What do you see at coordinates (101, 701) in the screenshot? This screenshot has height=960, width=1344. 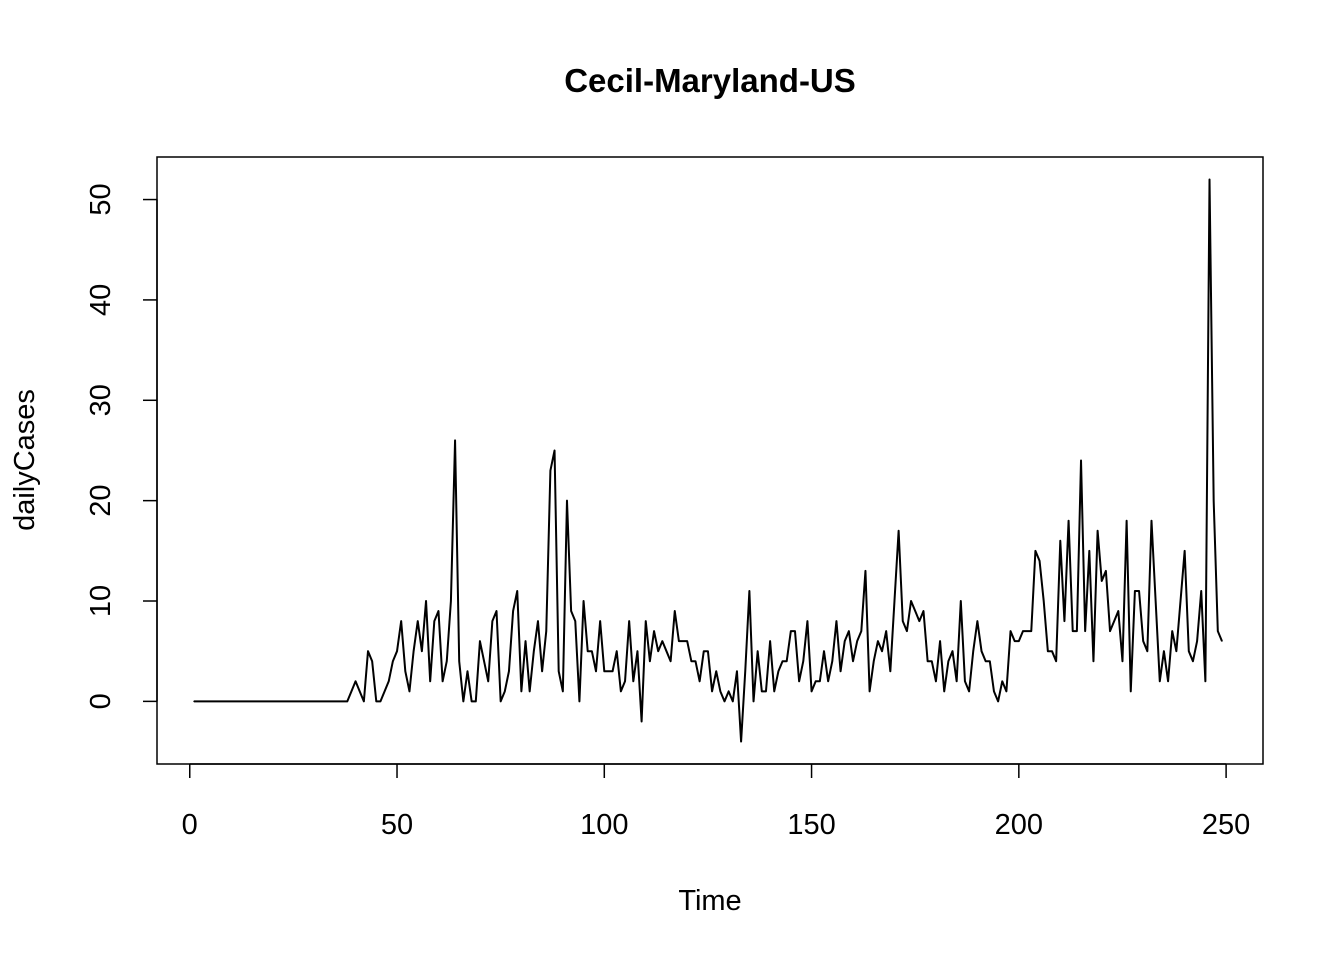 I see `y-tick-label: 0` at bounding box center [101, 701].